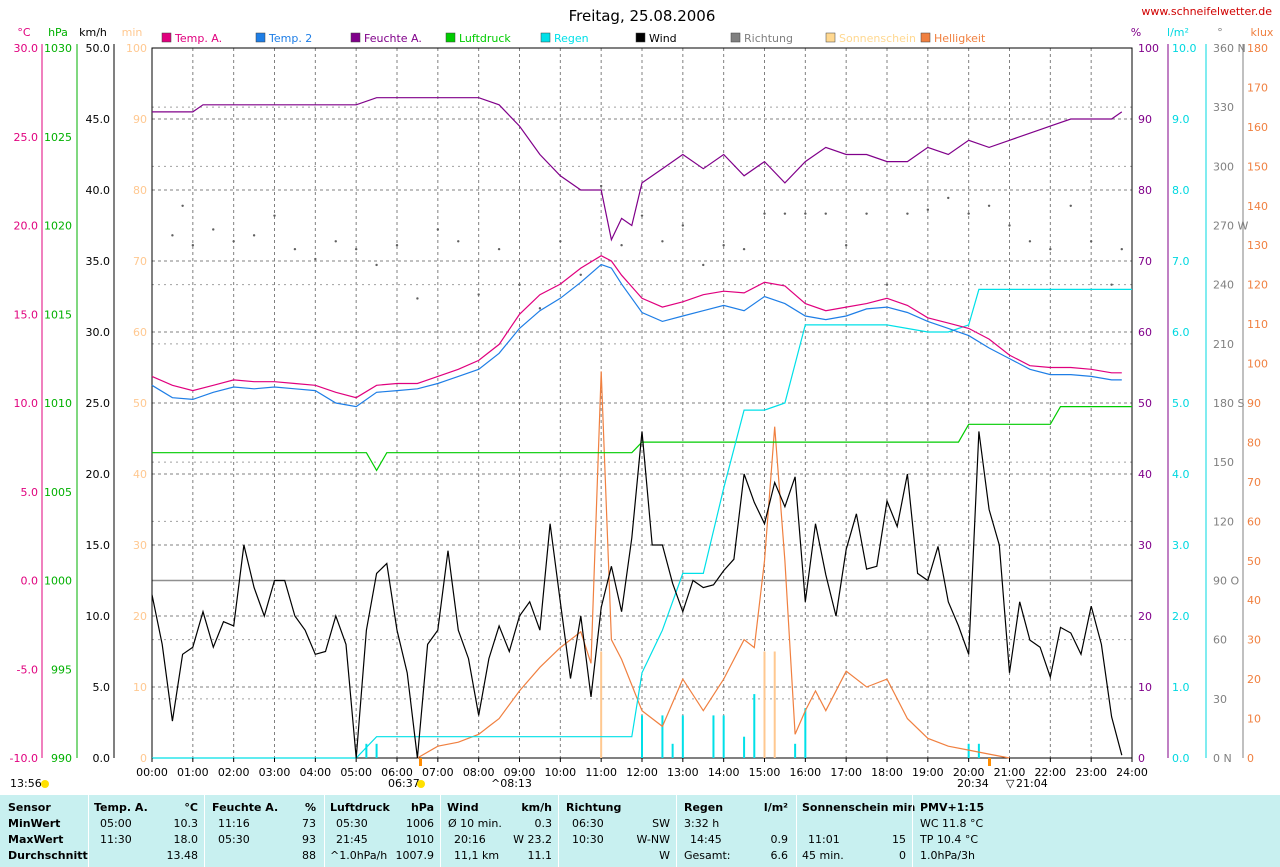 The image size is (1280, 867). Describe the element at coordinates (24, 32) in the screenshot. I see `temp-unit-label: °C` at that location.